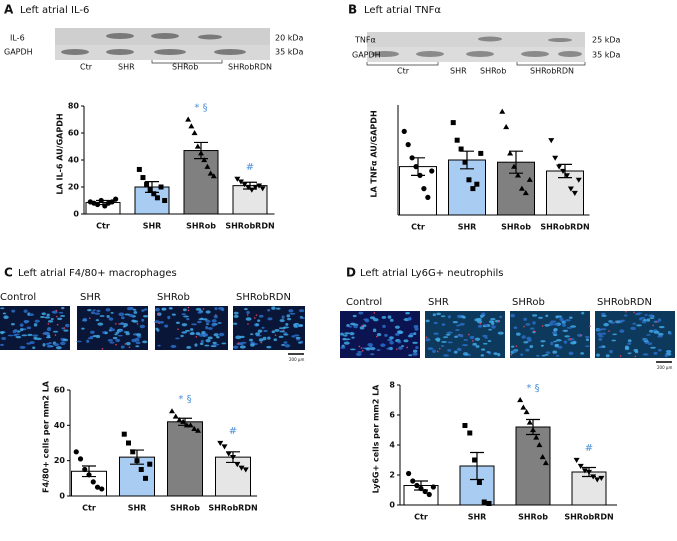  I want to click on bar, so click(516, 188).